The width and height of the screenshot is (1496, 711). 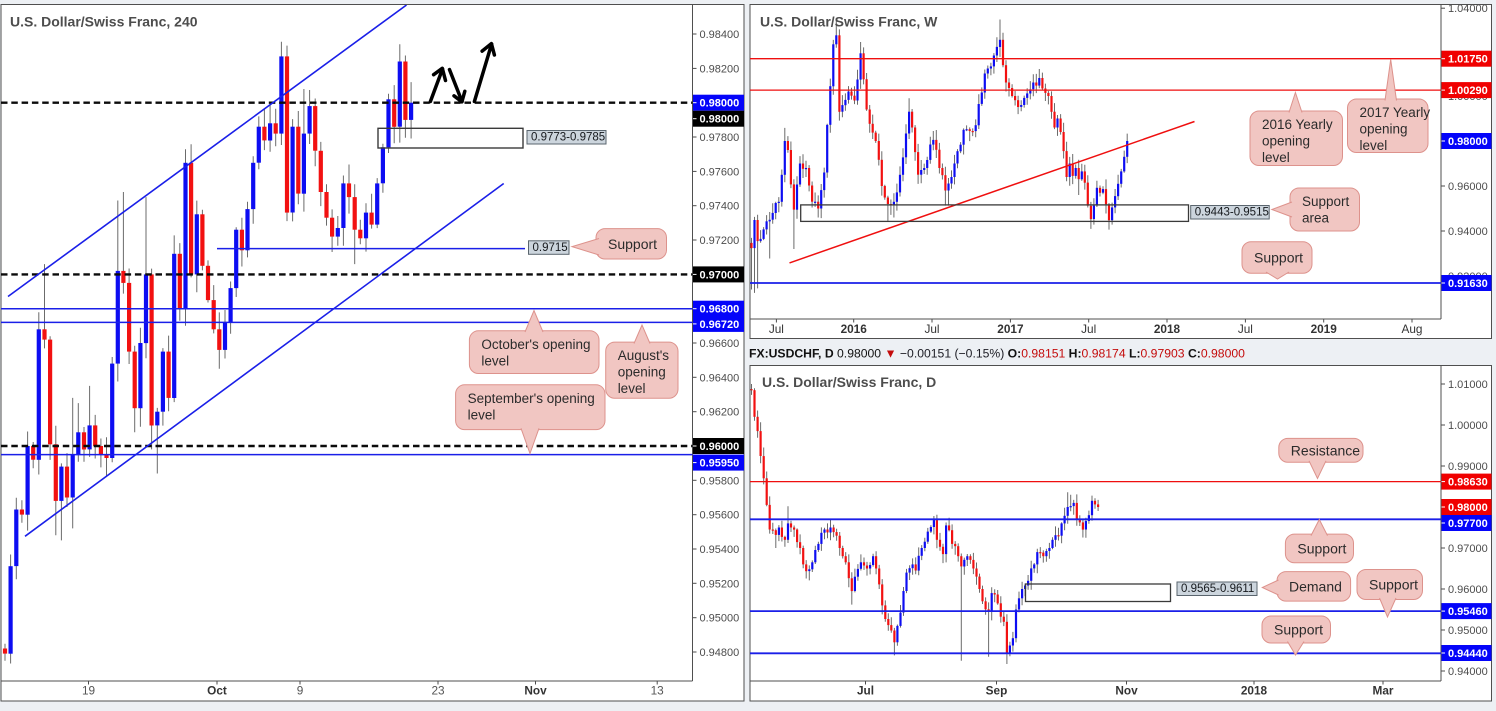 I want to click on svg-text: 2017 Yearly, so click(x=1395, y=112).